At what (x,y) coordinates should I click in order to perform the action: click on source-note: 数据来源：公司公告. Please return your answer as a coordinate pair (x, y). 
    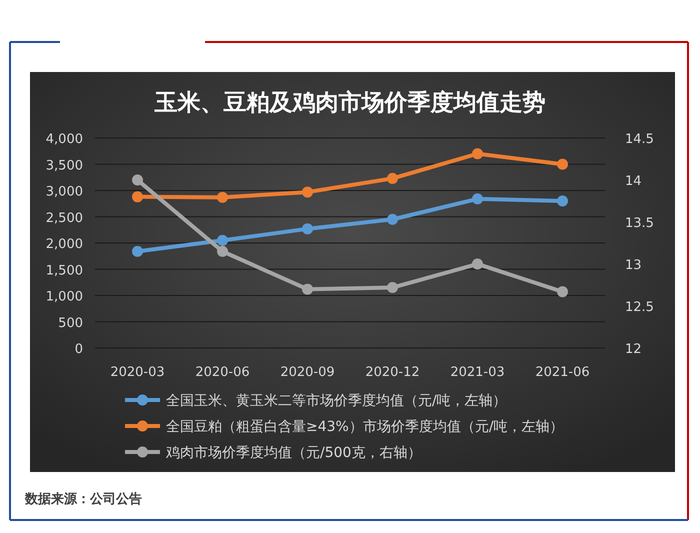
    Looking at the image, I should click on (83, 499).